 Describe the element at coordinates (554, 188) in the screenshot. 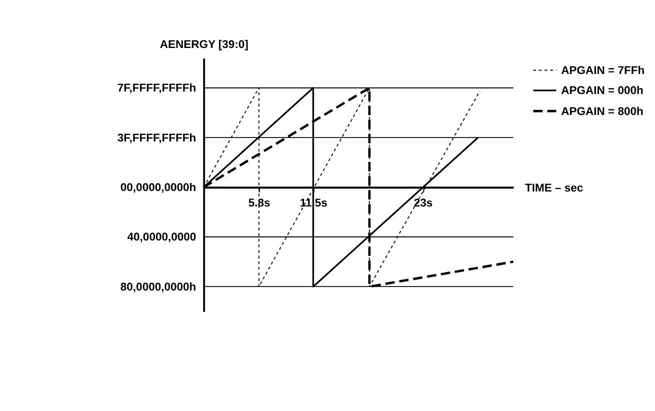

I see `x-axis-title: TIME – sec` at that location.